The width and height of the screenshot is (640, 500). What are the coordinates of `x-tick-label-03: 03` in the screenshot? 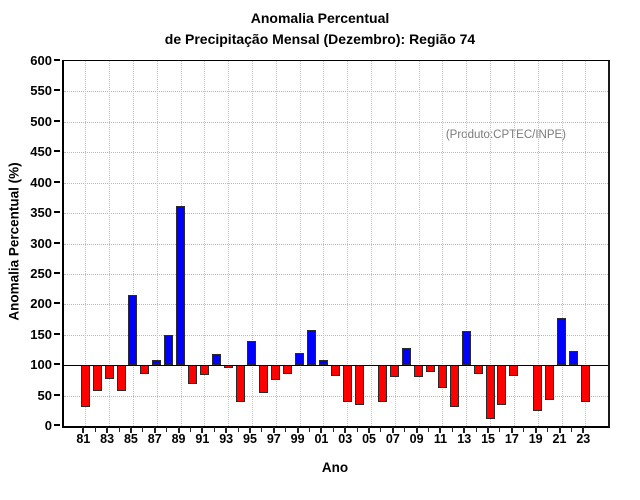 It's located at (345, 439).